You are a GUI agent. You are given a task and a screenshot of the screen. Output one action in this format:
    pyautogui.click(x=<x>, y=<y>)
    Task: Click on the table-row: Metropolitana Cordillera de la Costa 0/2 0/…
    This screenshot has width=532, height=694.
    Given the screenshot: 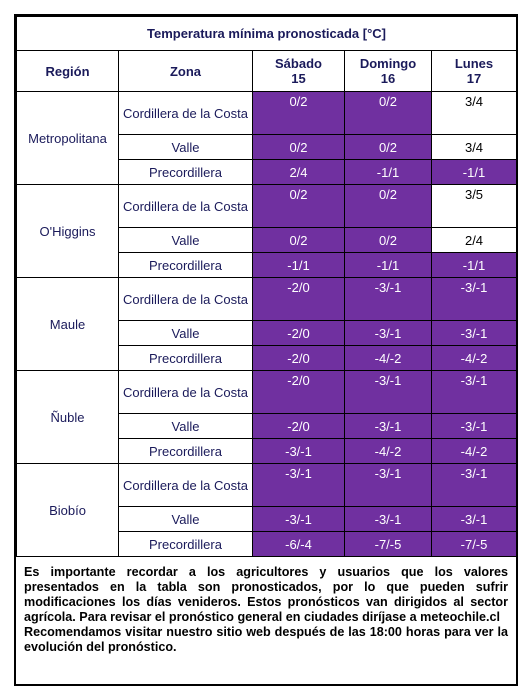 What is the action you would take?
    pyautogui.click(x=267, y=138)
    